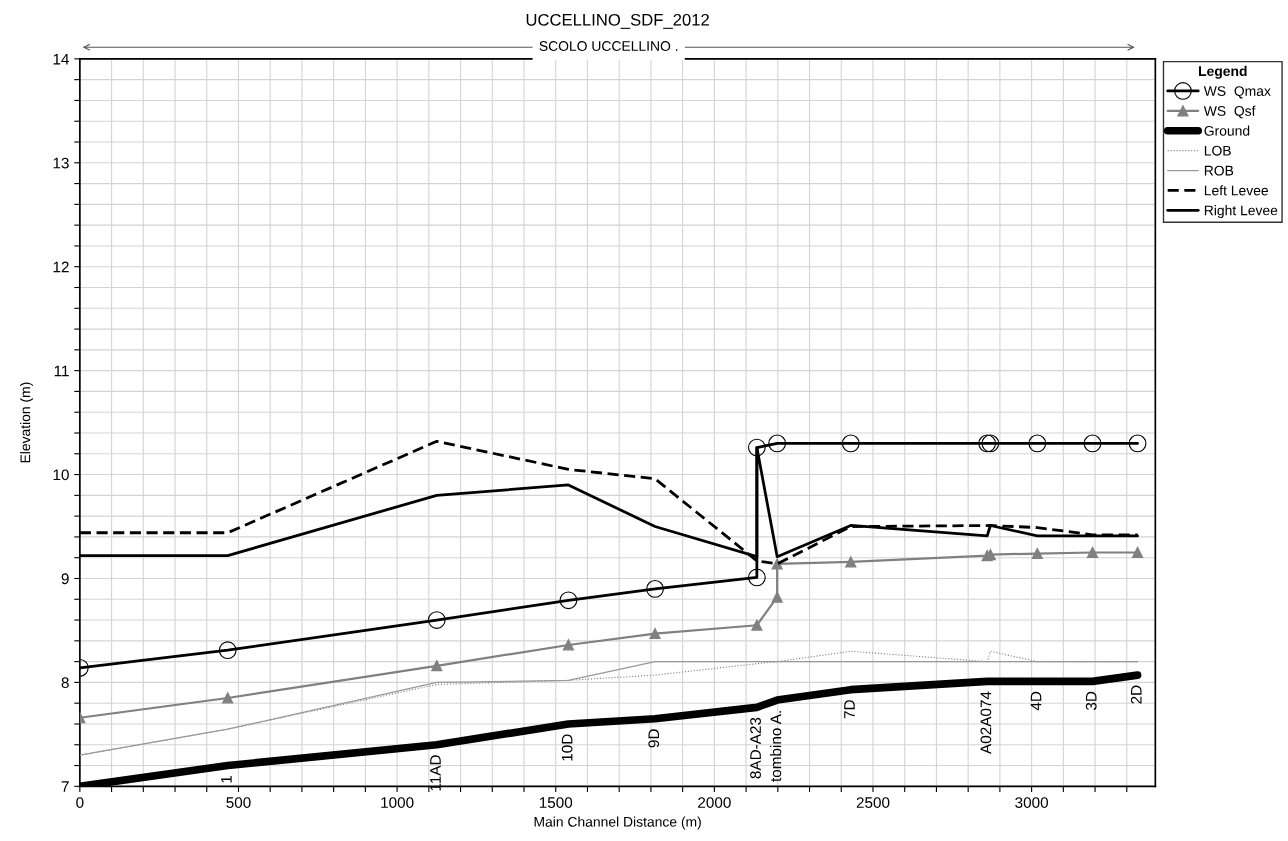  What do you see at coordinates (1217, 150) in the screenshot?
I see `legend-label: LOB` at bounding box center [1217, 150].